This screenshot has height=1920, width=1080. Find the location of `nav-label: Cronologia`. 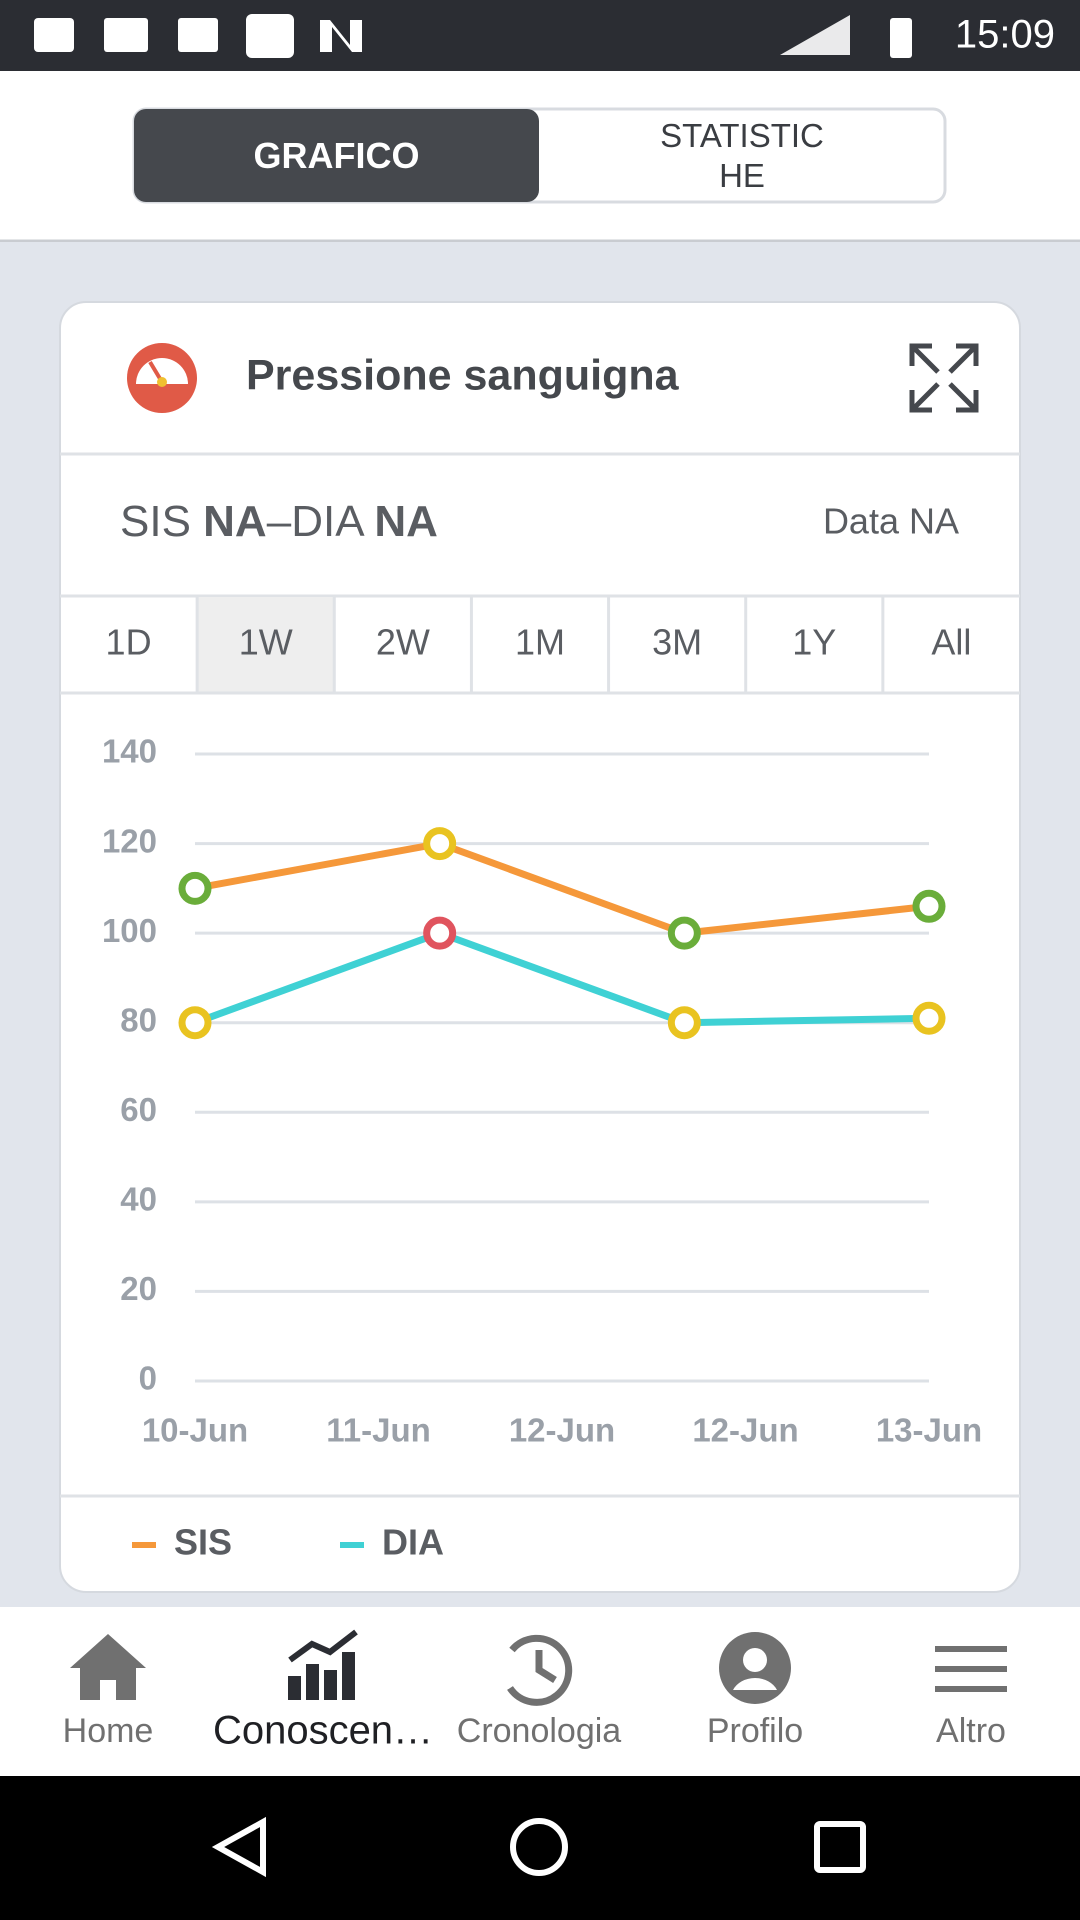

nav-label: Cronologia is located at coordinates (539, 1731).